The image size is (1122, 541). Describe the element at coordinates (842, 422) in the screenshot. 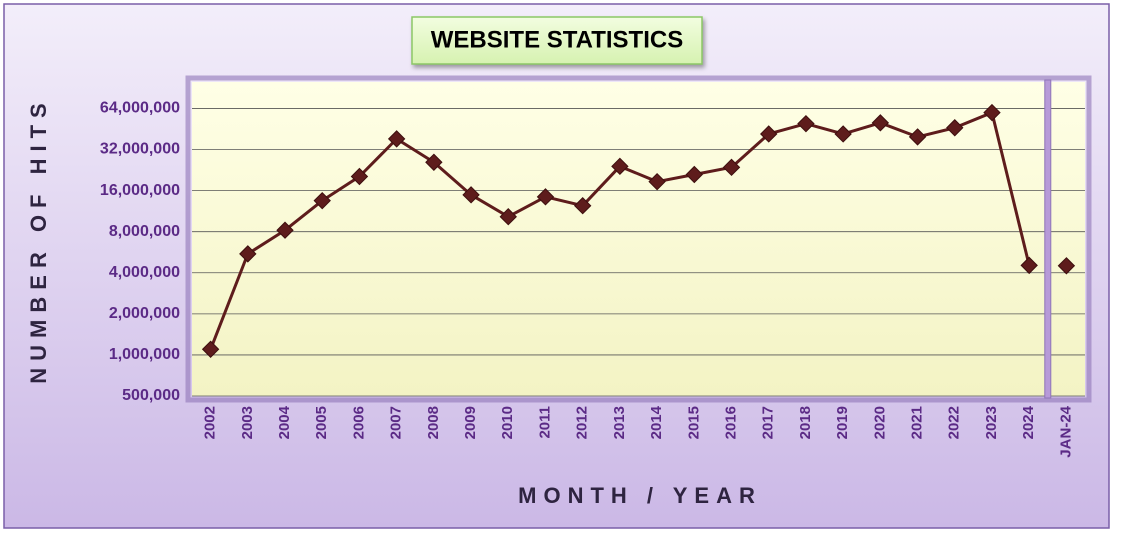

I see `x-tick-label: 2019` at that location.